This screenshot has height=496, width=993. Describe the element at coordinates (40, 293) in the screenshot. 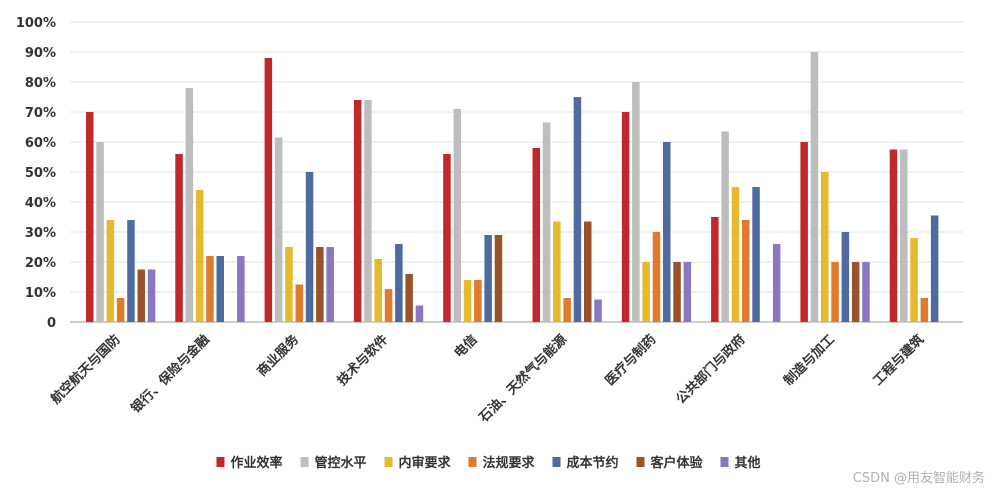

I see `y-tick-label: 10%` at that location.